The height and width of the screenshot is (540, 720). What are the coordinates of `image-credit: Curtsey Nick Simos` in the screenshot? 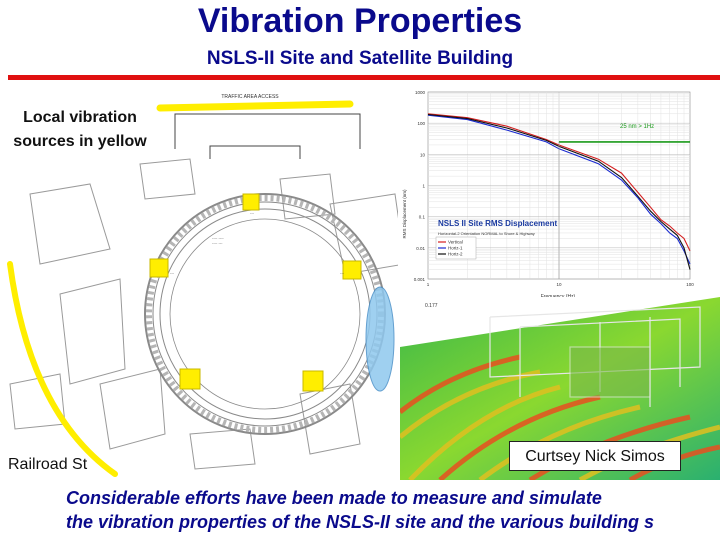 It's located at (595, 456).